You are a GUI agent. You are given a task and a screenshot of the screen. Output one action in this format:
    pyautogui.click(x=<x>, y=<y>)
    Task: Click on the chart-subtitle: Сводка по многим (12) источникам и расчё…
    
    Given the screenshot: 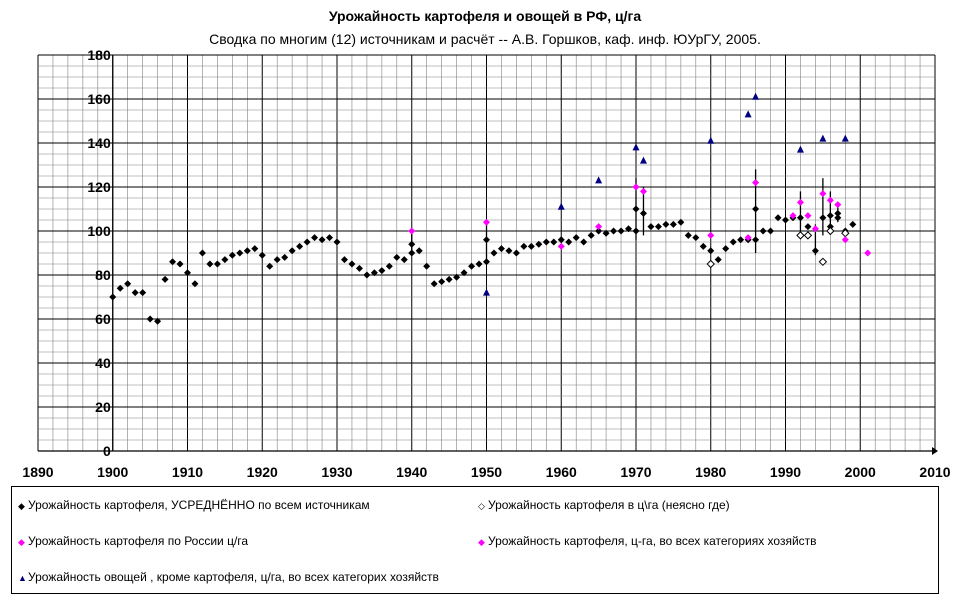 What is the action you would take?
    pyautogui.click(x=485, y=39)
    